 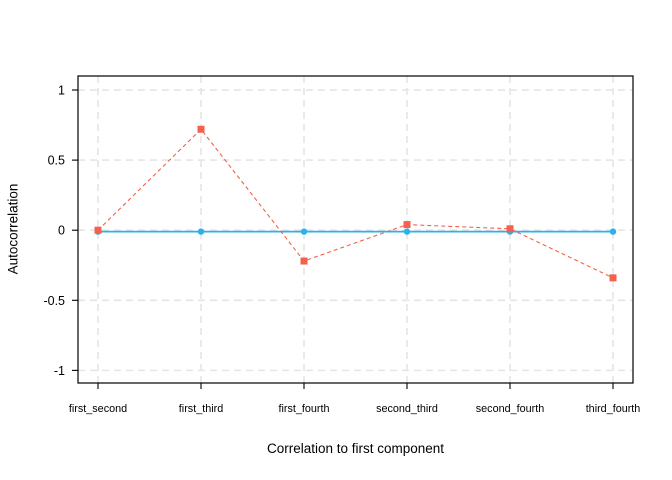 I want to click on y-tick-label: 1, so click(x=61, y=91).